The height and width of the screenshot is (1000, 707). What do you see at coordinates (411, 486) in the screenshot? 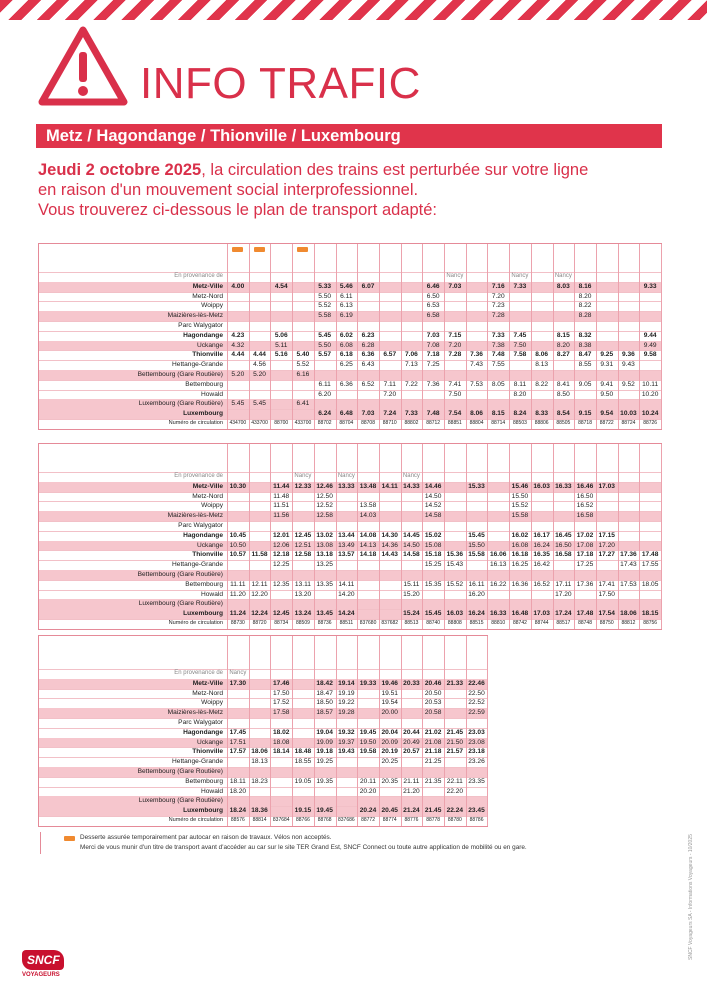
I see `time-cell: 14.33` at bounding box center [411, 486].